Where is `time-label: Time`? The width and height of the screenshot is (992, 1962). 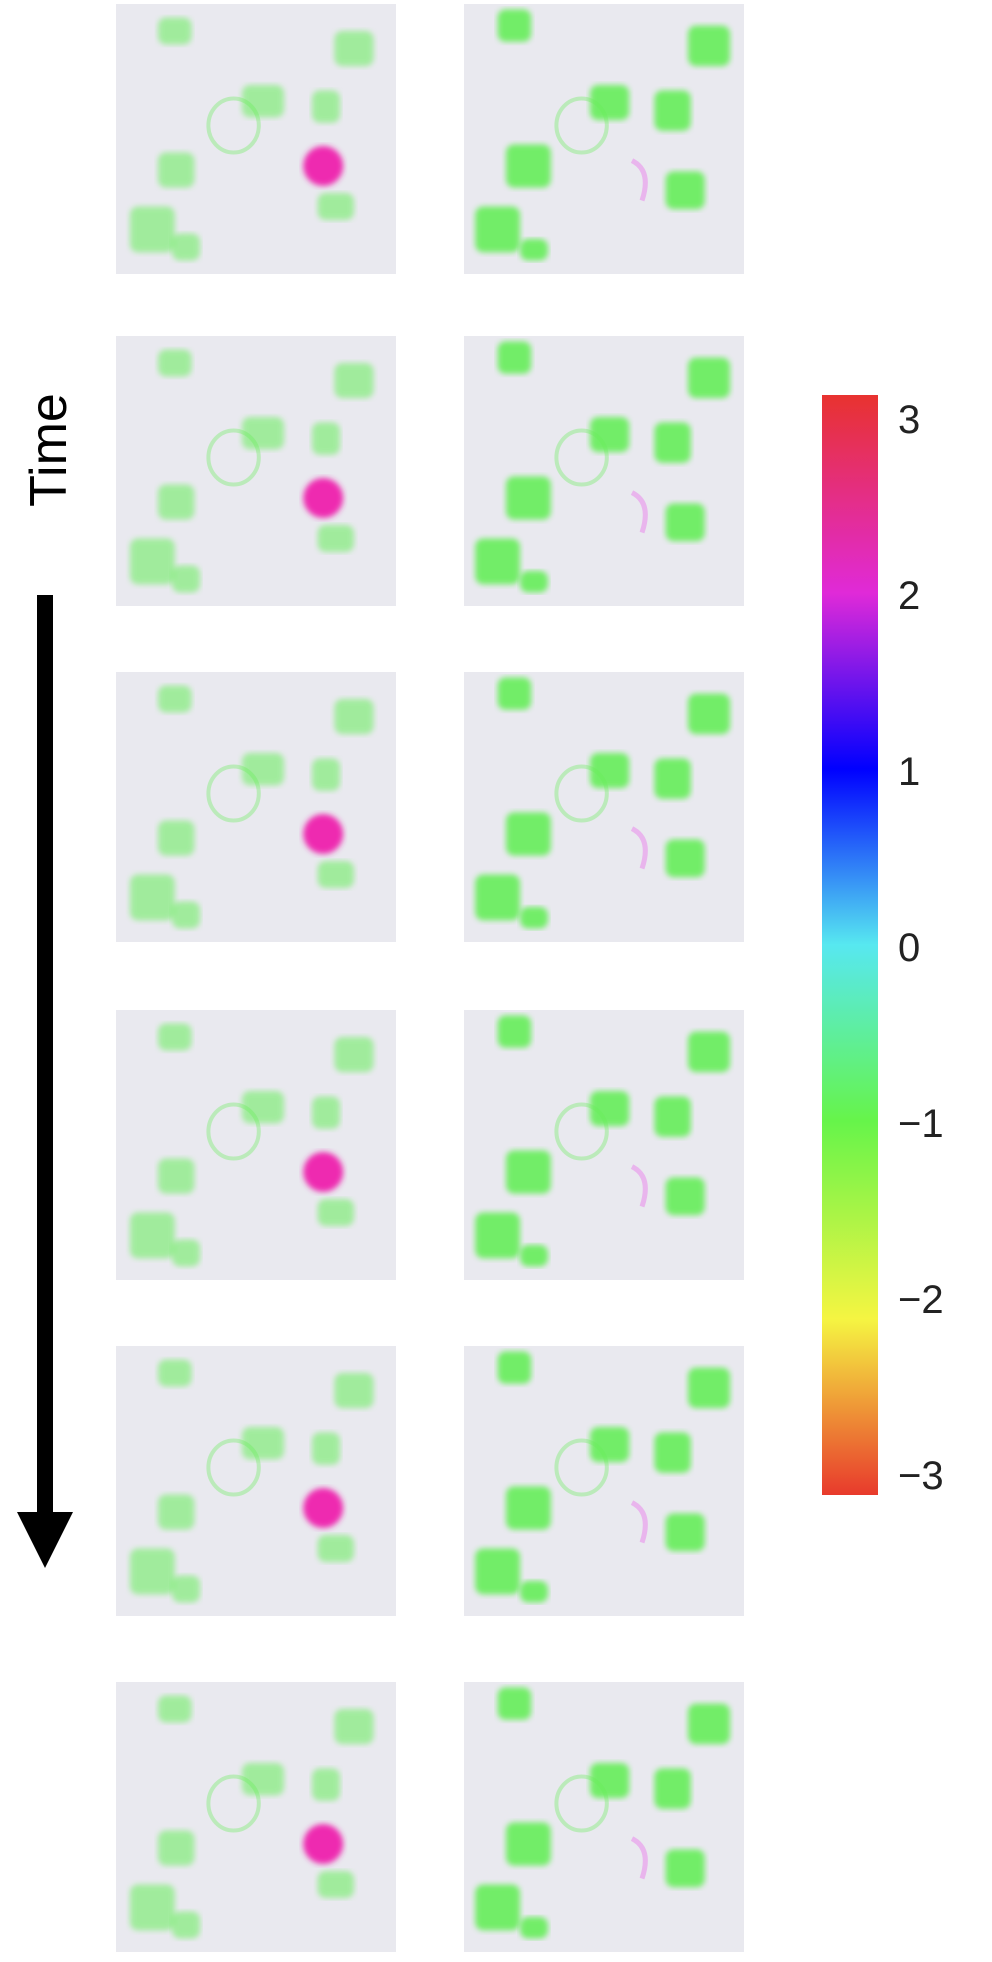 time-label: Time is located at coordinates (49, 450).